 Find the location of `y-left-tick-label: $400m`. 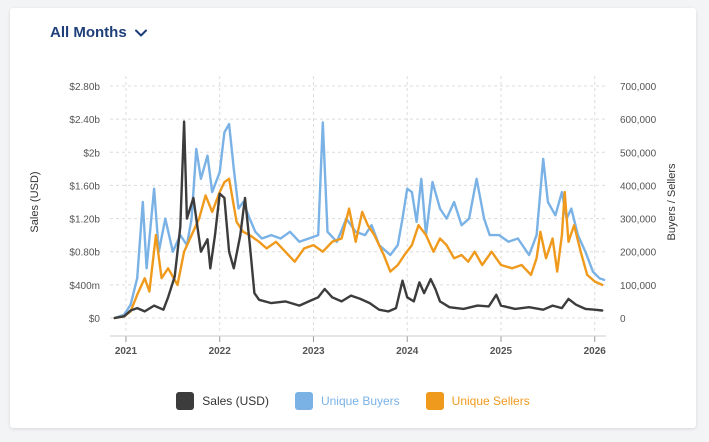

y-left-tick-label: $400m is located at coordinates (84, 286).